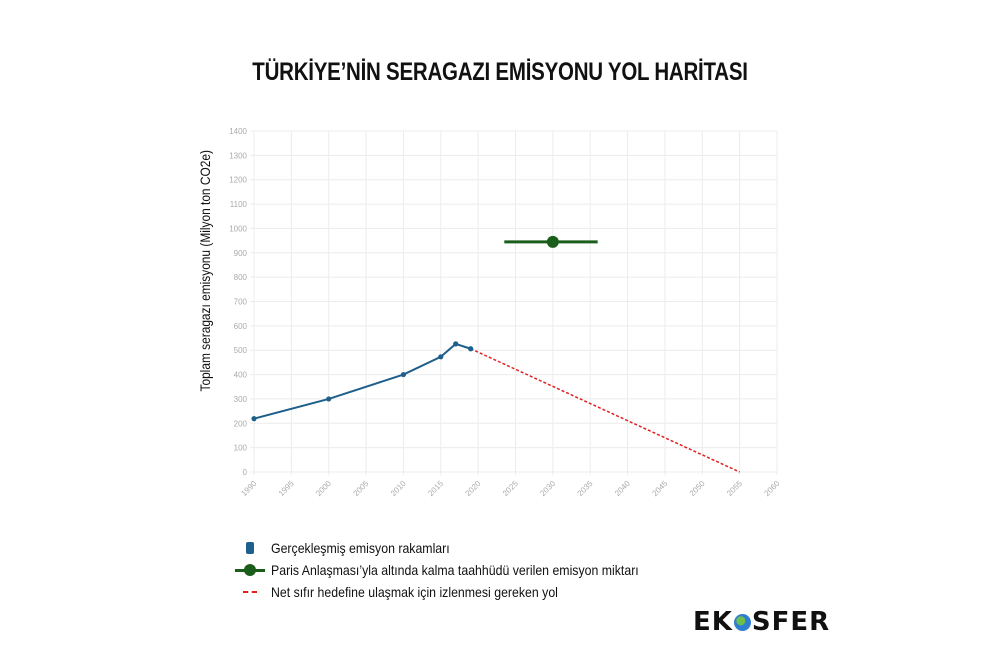 The height and width of the screenshot is (666, 1000). What do you see at coordinates (239, 204) in the screenshot?
I see `svg-text: 1100` at bounding box center [239, 204].